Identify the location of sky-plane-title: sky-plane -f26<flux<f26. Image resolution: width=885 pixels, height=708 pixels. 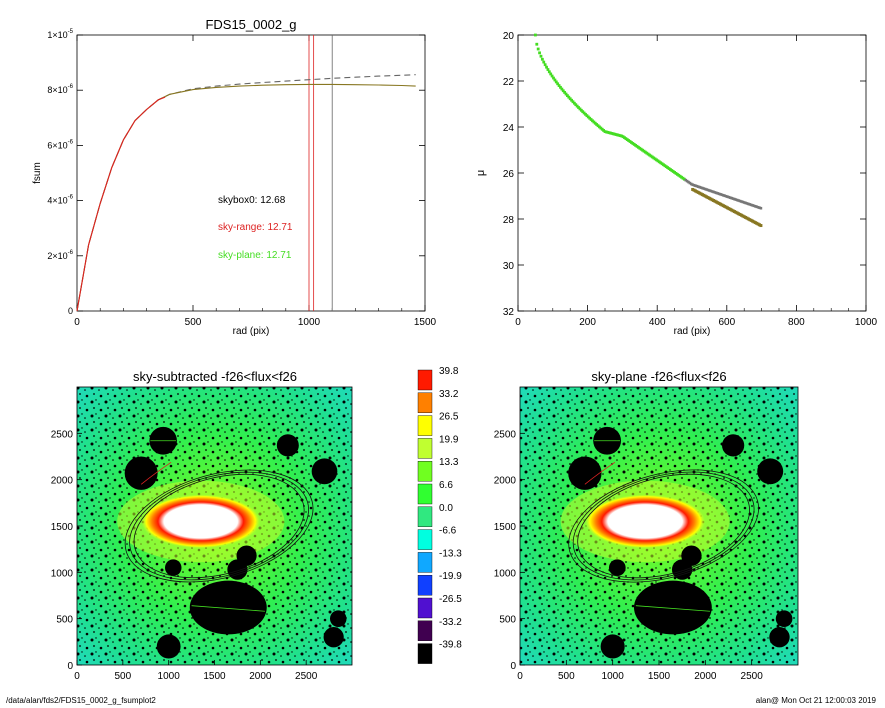
(658, 376).